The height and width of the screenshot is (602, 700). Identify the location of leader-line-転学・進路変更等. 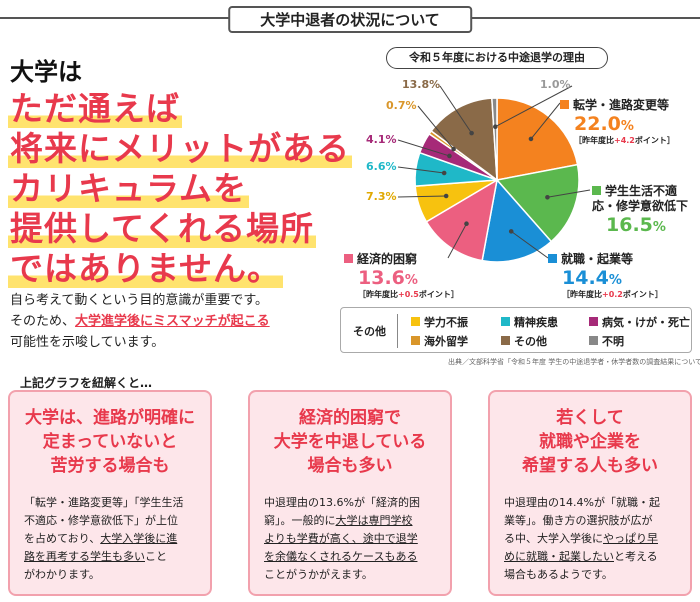
(545, 121).